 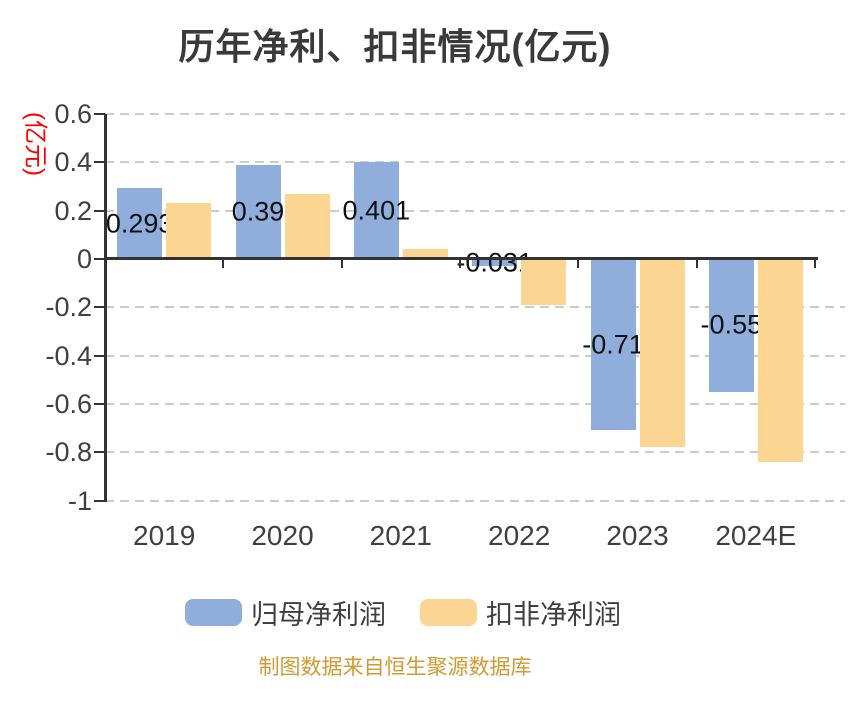 I want to click on chart-title: 历年净利、扣非情况(亿元), so click(x=395, y=46).